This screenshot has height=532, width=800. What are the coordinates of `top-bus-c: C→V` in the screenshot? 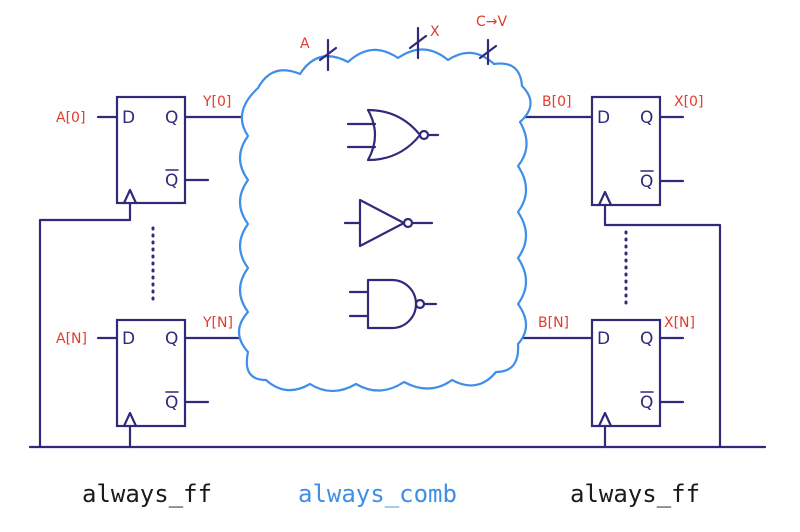 It's located at (492, 40).